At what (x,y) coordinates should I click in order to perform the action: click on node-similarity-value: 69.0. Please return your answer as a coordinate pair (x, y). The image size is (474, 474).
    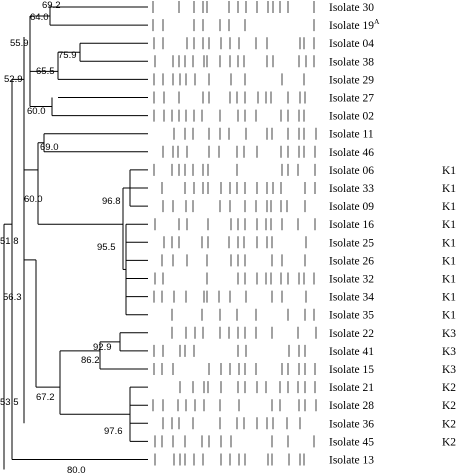
    Looking at the image, I should click on (49, 147).